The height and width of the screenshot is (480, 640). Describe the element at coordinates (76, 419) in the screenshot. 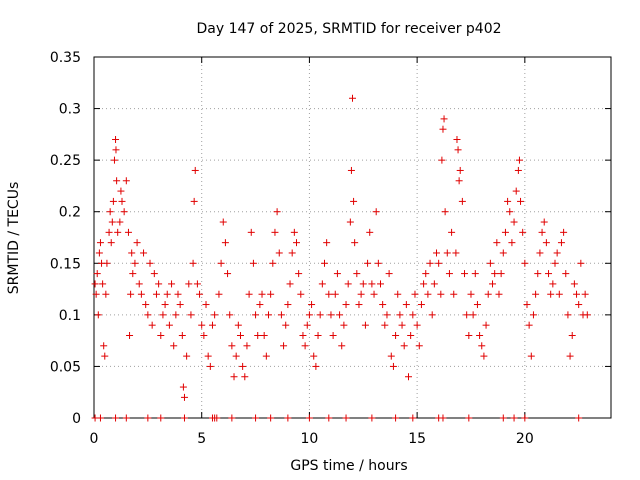

I see `y-tick-label: 0` at that location.